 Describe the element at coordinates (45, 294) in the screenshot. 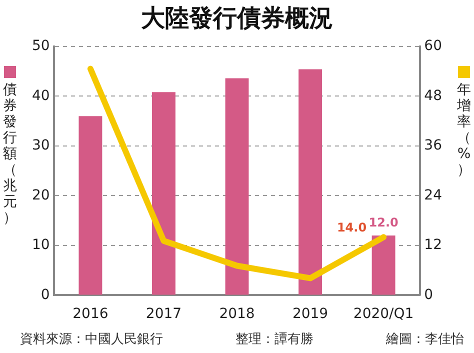

I see `y-tick-label: 0` at that location.